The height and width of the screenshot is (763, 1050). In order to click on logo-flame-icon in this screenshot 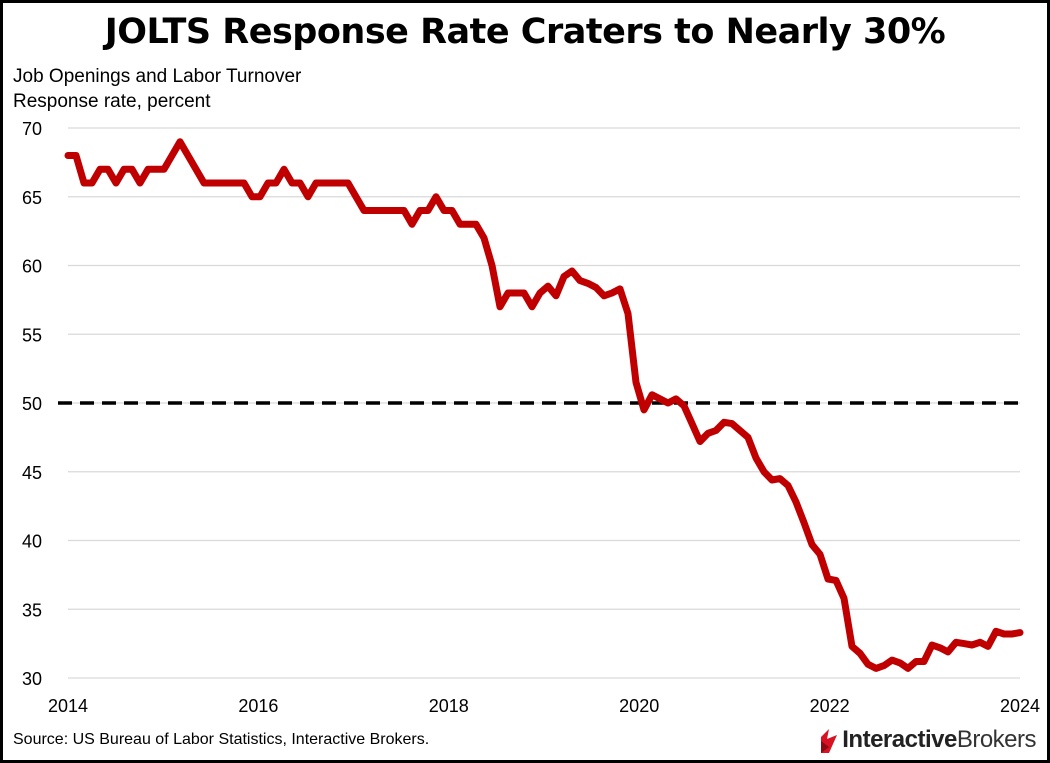, I will do `click(829, 741)`.